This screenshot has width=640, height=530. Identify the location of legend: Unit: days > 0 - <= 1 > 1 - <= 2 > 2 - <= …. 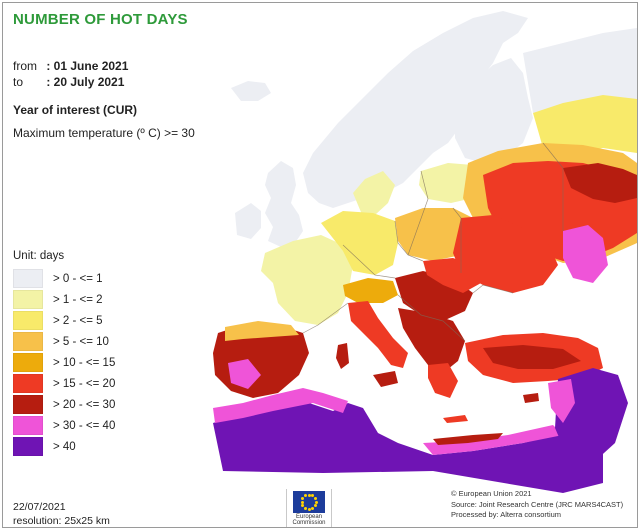
(115, 353).